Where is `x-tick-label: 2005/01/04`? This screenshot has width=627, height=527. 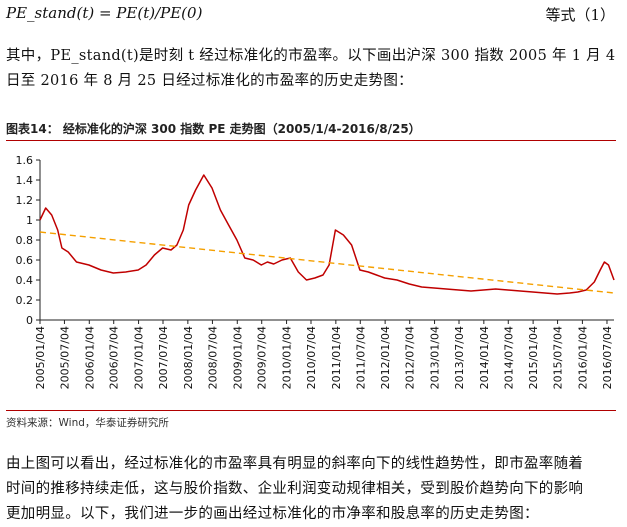 x-tick-label: 2005/01/04 is located at coordinates (40, 357).